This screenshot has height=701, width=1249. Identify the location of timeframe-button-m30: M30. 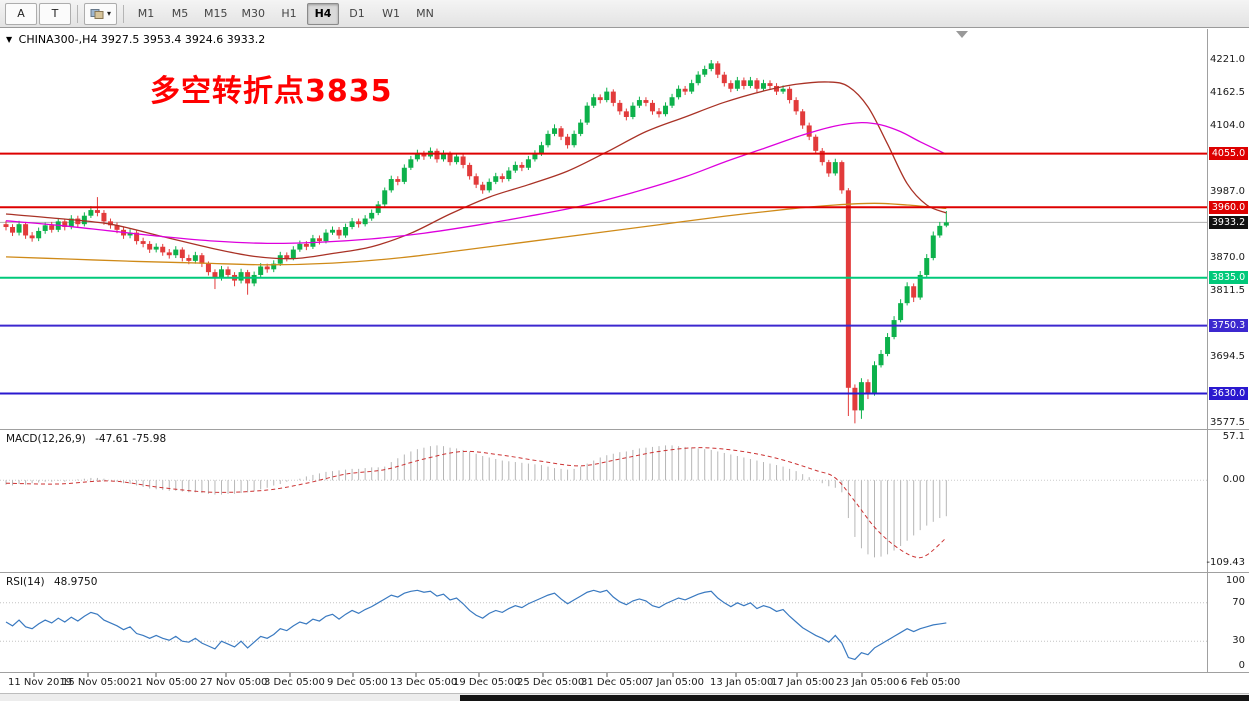
(253, 13).